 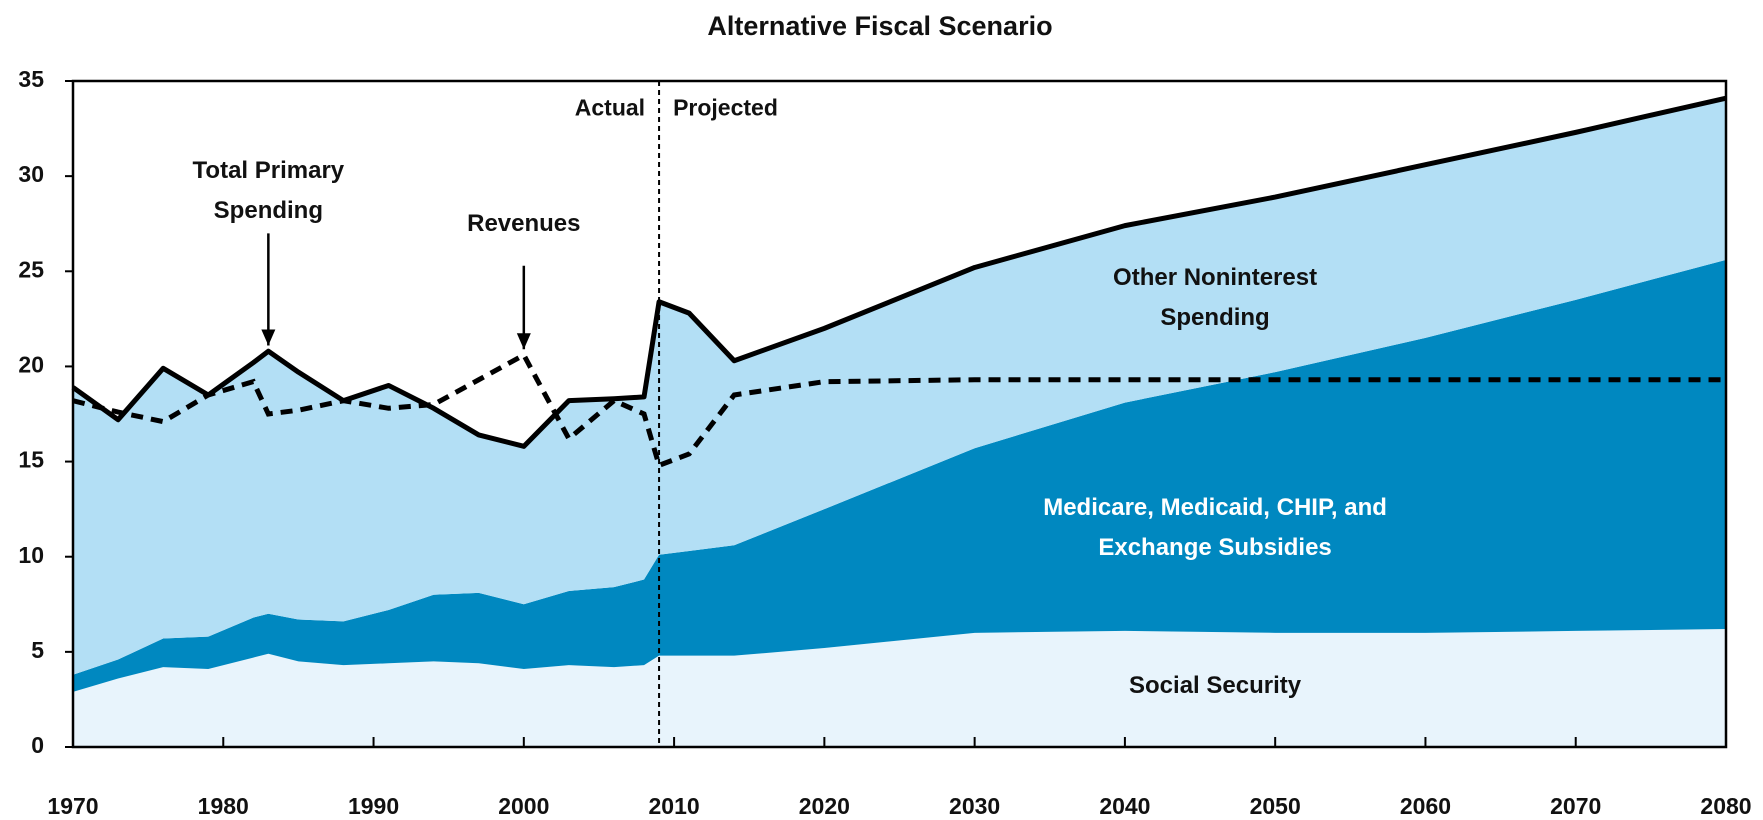 I want to click on x-tick-label: 2040, so click(x=1124, y=806).